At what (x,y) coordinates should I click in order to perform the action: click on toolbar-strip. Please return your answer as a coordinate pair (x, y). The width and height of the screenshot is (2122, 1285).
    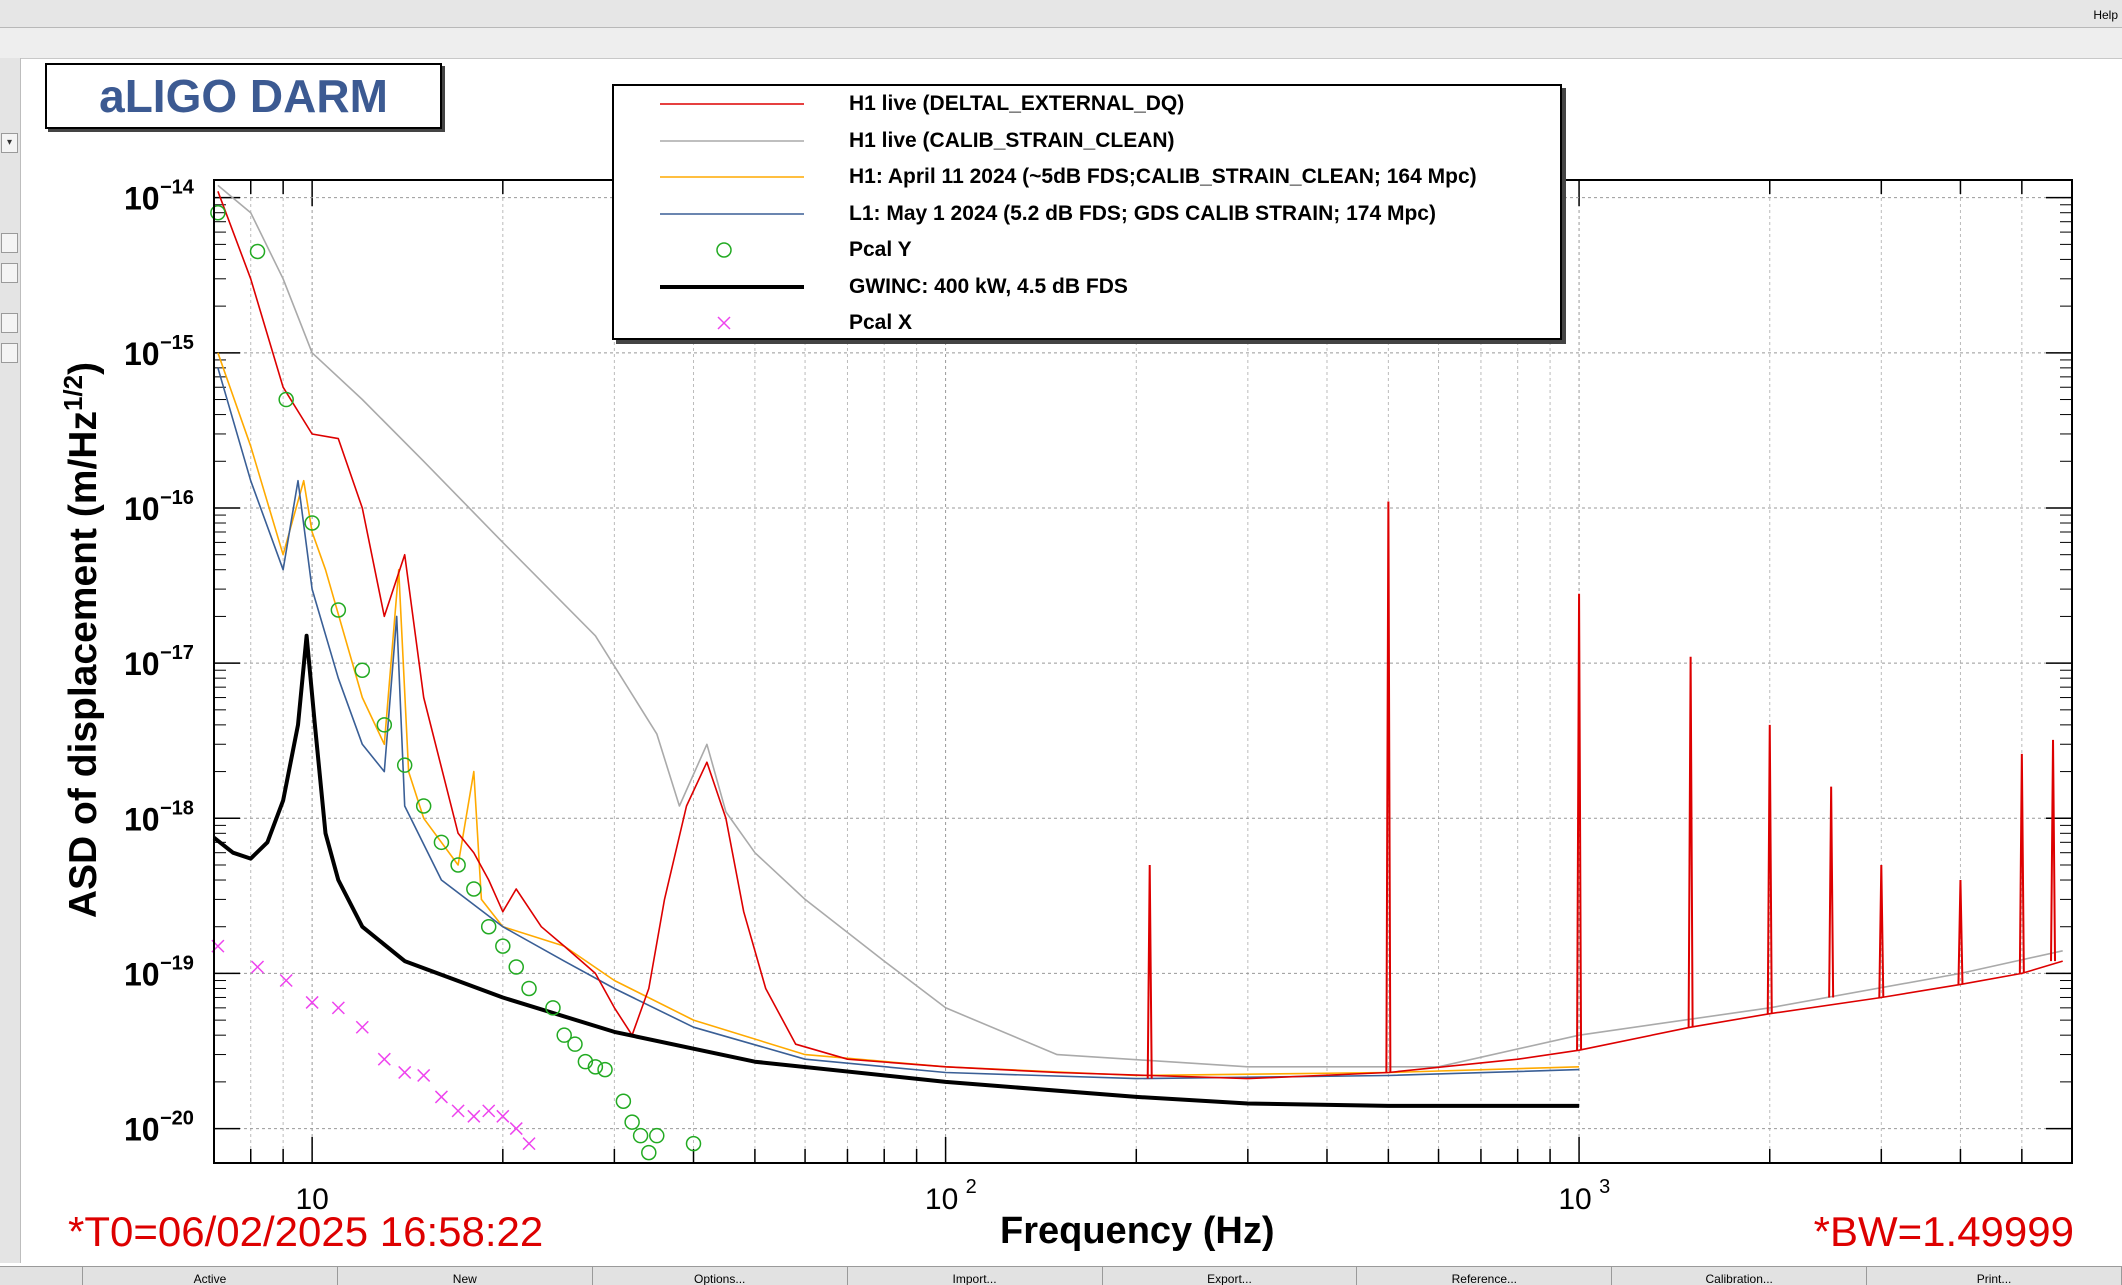
    Looking at the image, I should click on (1061, 43).